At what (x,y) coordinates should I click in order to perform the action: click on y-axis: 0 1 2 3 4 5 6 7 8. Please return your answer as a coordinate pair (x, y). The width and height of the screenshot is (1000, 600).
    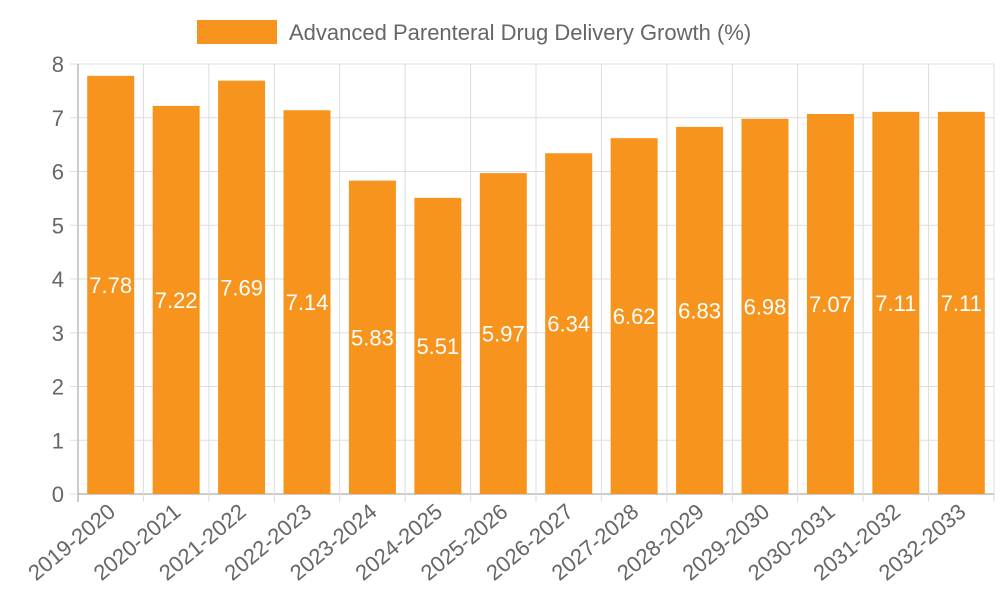
    Looking at the image, I should click on (65, 279).